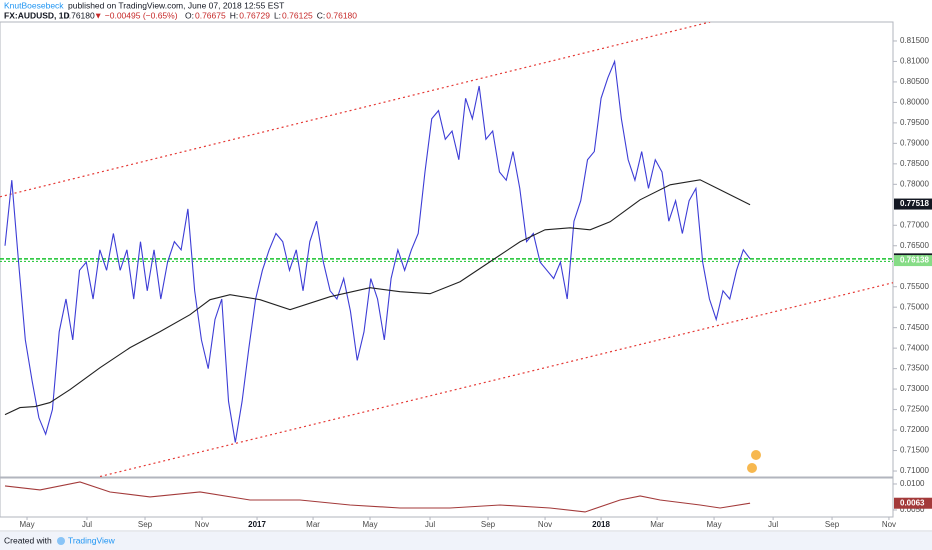 Image resolution: width=932 pixels, height=550 pixels. Describe the element at coordinates (914, 122) in the screenshot. I see `y-tick-label: 0.79500` at that location.